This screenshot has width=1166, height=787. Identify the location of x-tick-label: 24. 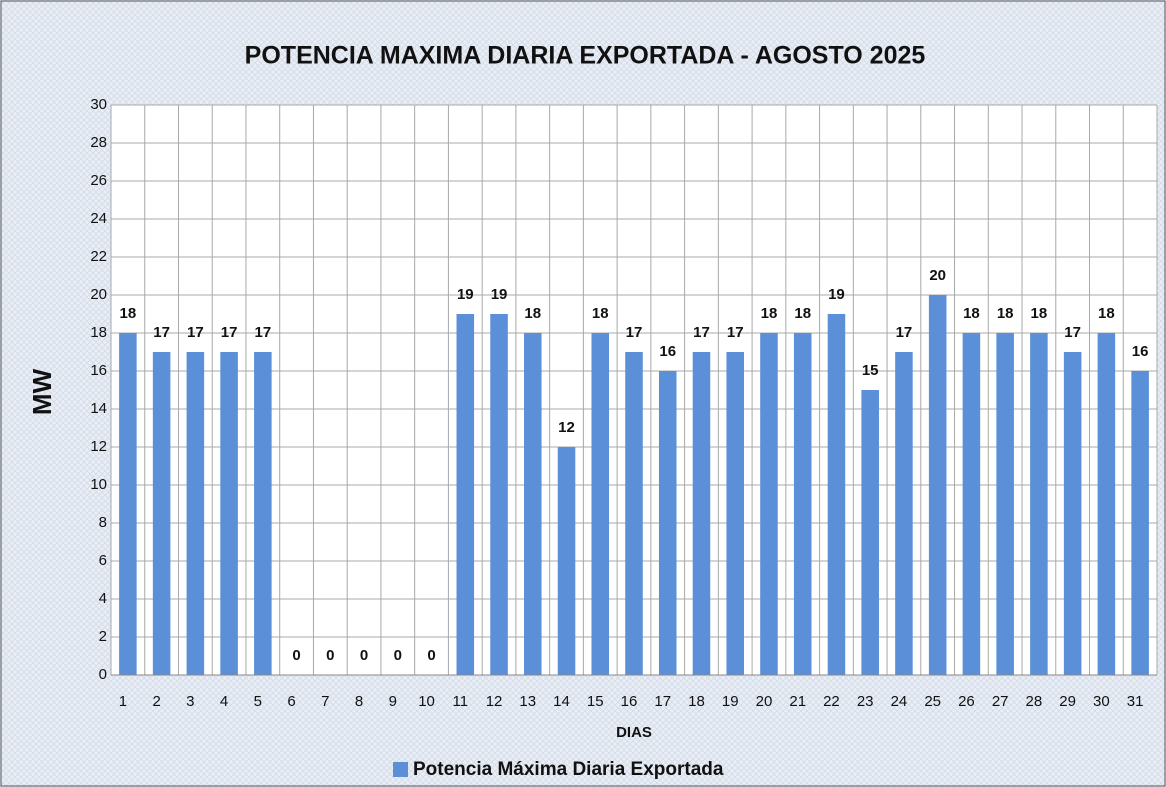
(899, 701).